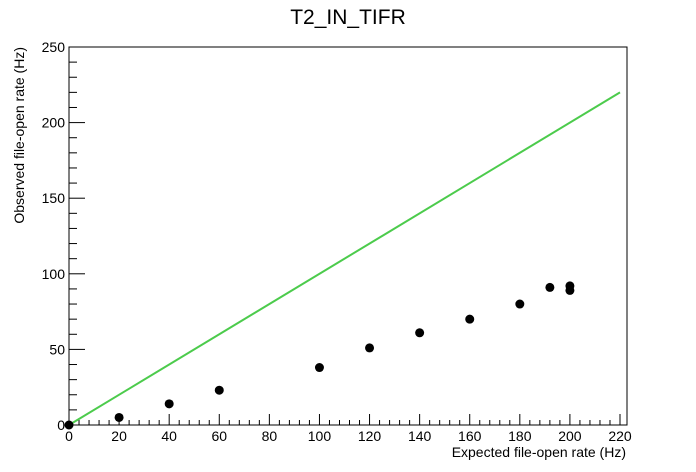  What do you see at coordinates (344, 419) in the screenshot?
I see `x-axis-ticks` at bounding box center [344, 419].